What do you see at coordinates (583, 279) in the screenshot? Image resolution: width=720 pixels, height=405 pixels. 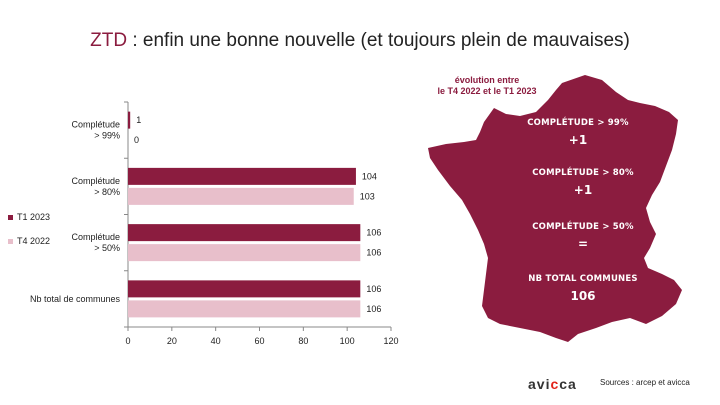 I see `stat-label: NB TOTAL COMMUNES` at bounding box center [583, 279].